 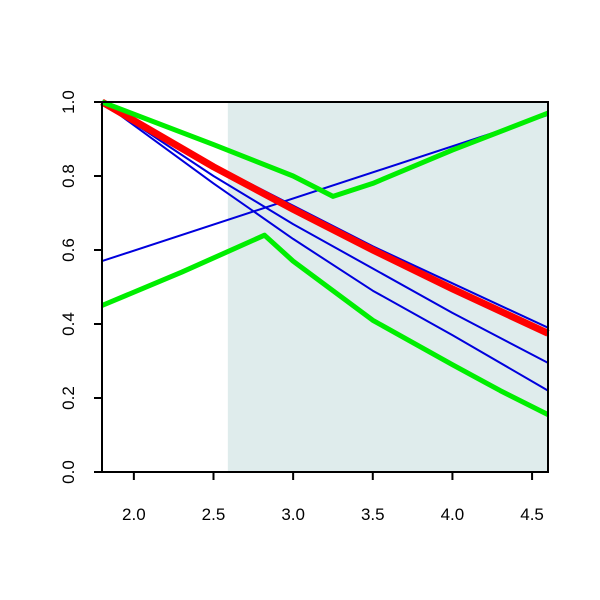 What do you see at coordinates (68, 324) in the screenshot?
I see `y-tick-label: 0.4` at bounding box center [68, 324].